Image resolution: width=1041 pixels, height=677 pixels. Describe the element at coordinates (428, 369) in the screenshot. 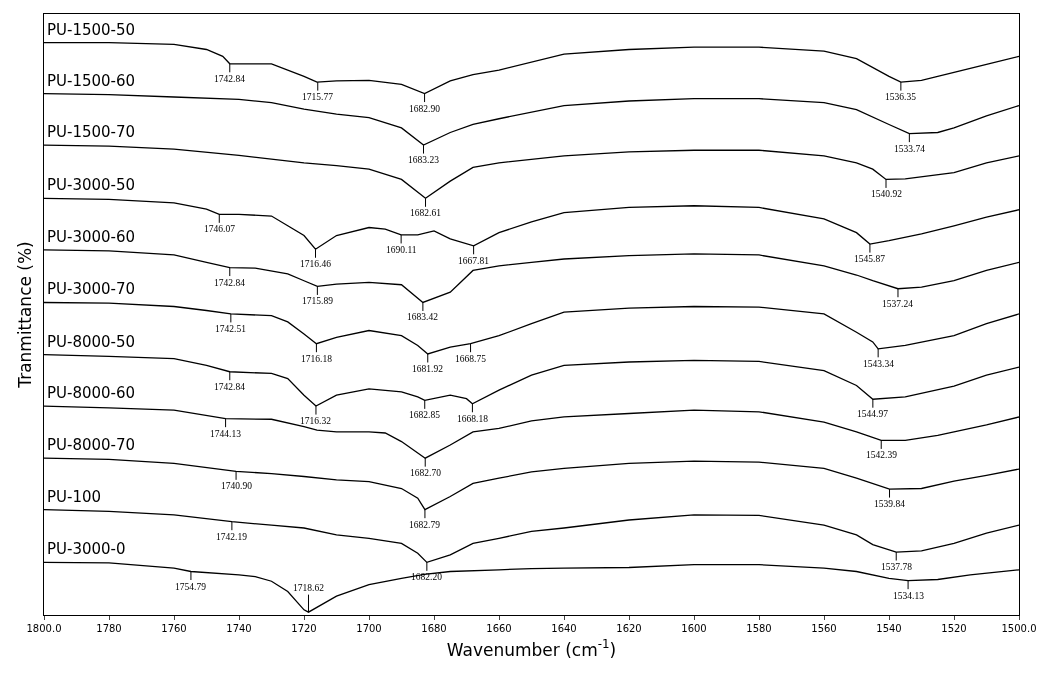

I see `annotation: 1681.92` at that location.